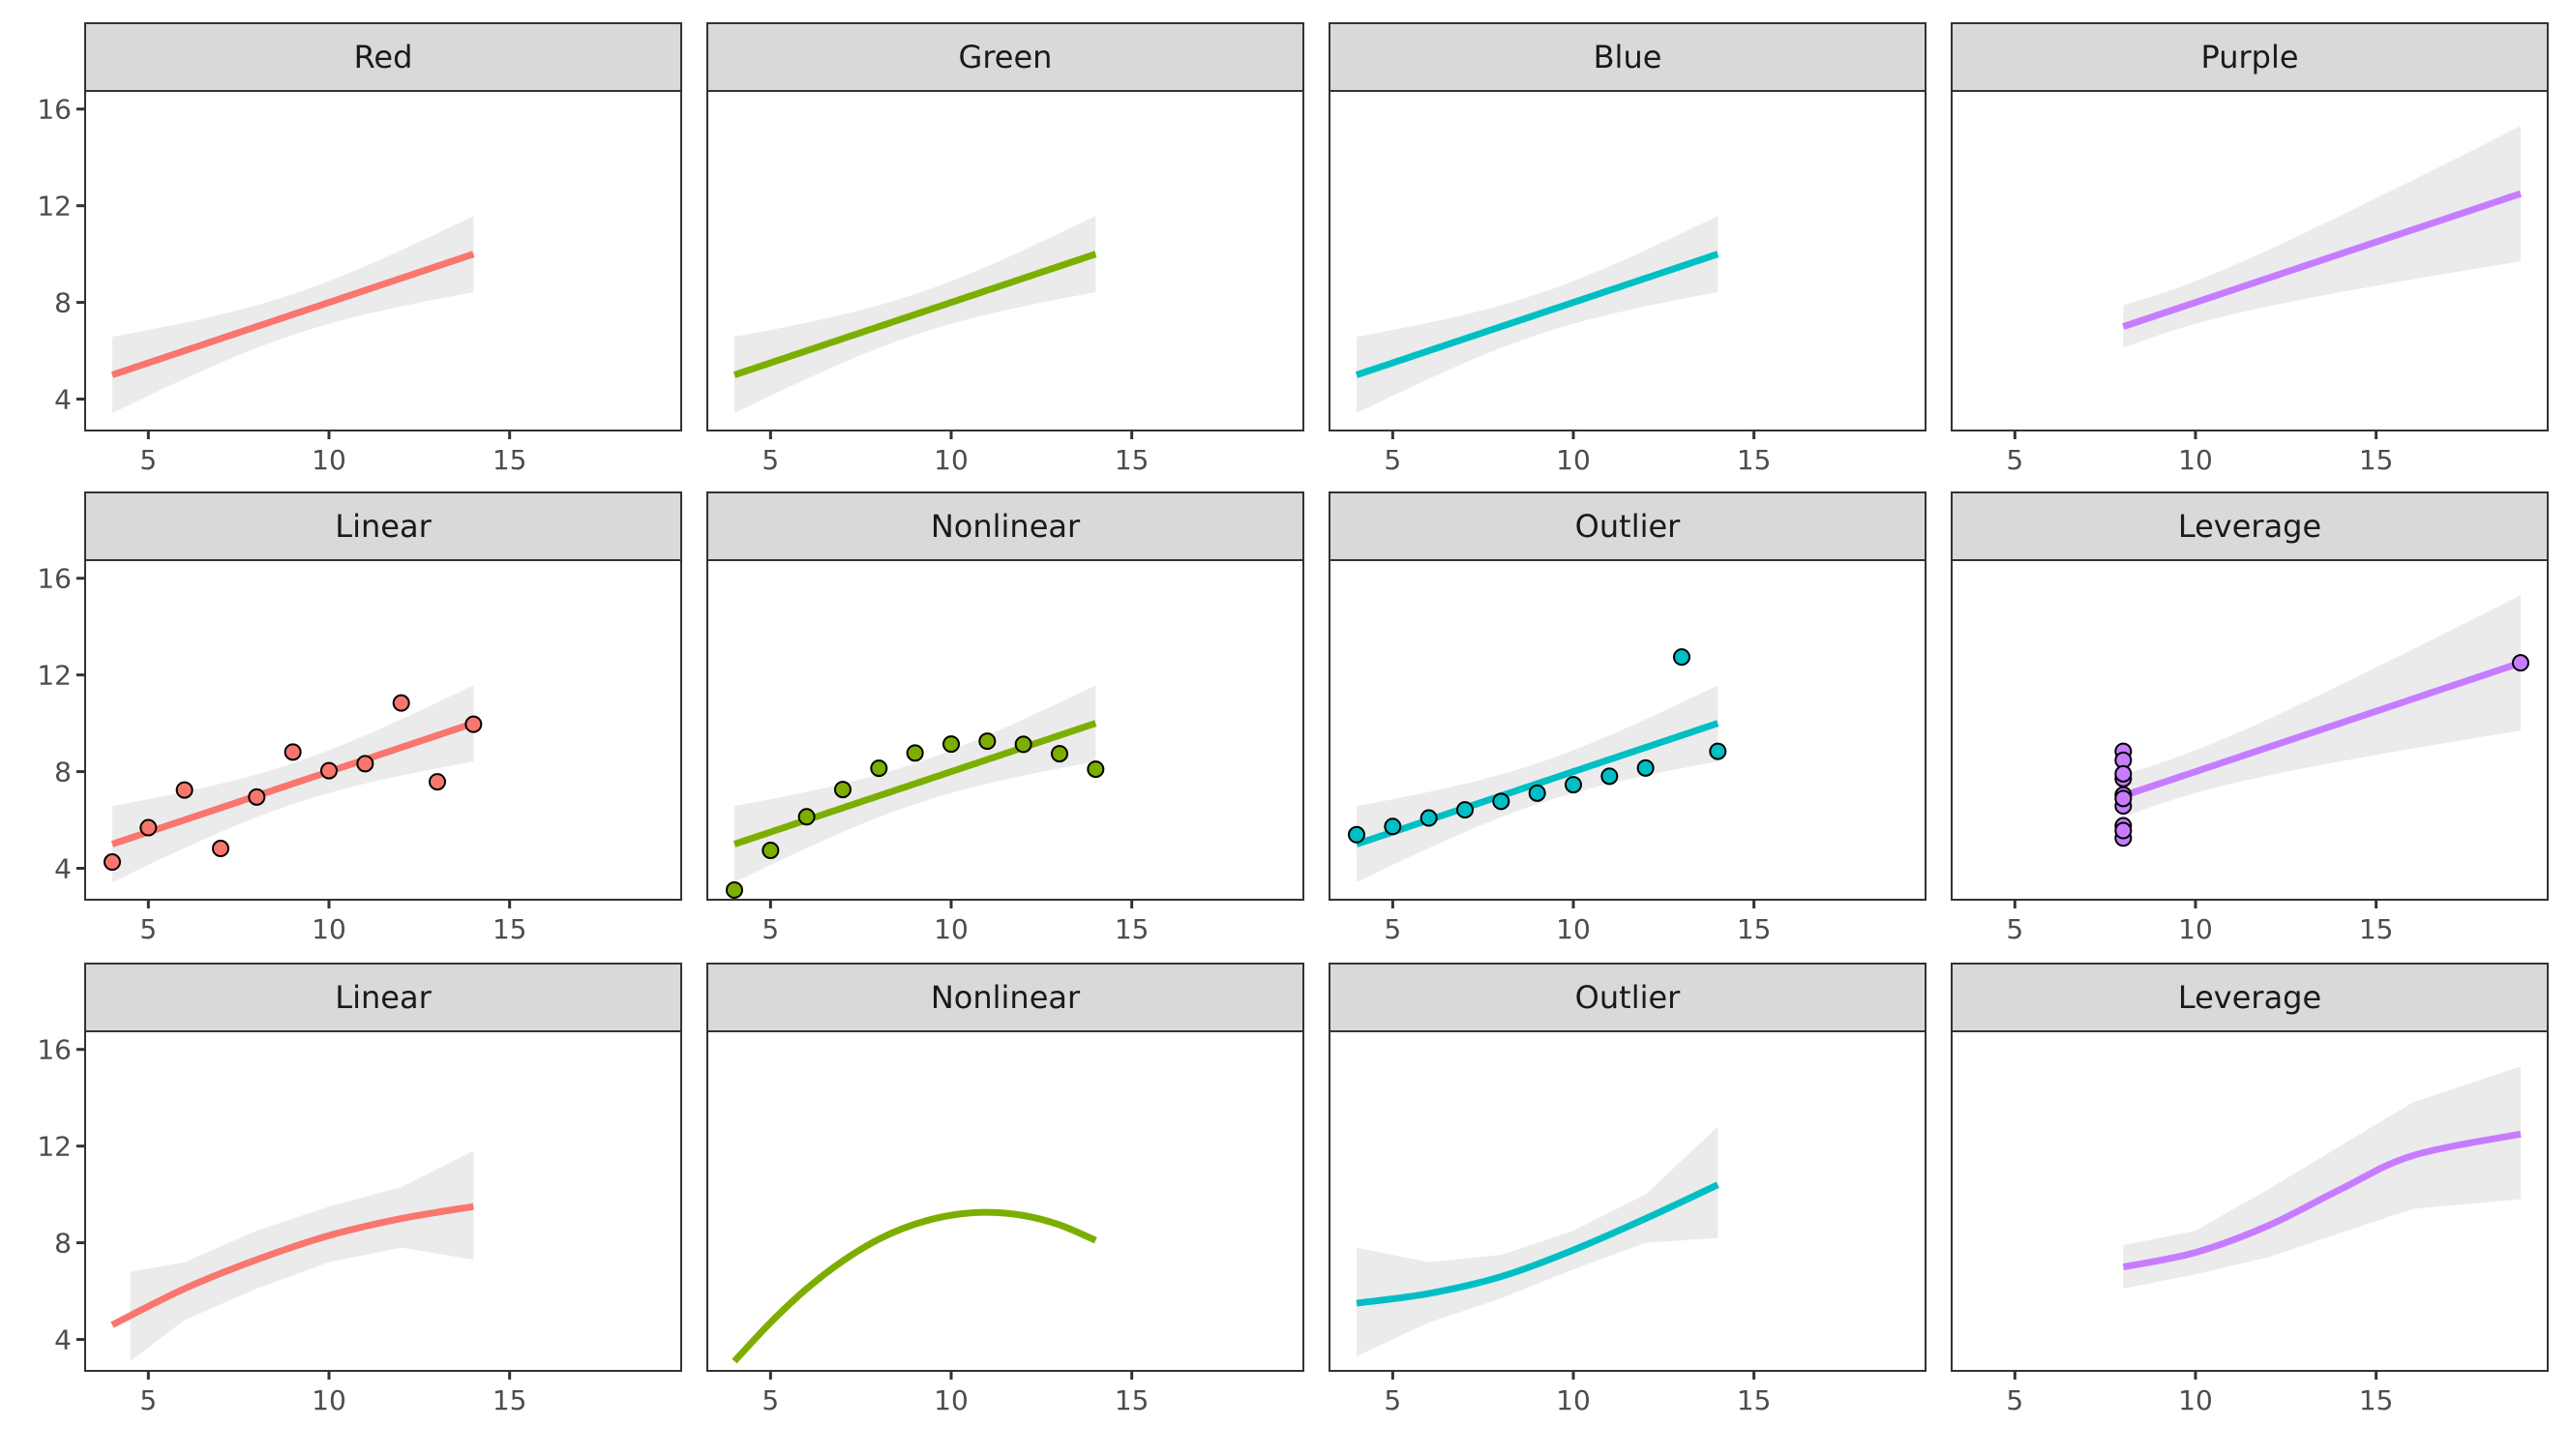  I want to click on facet-panel: Nonlinear 5 10 15, so click(1005, 718).